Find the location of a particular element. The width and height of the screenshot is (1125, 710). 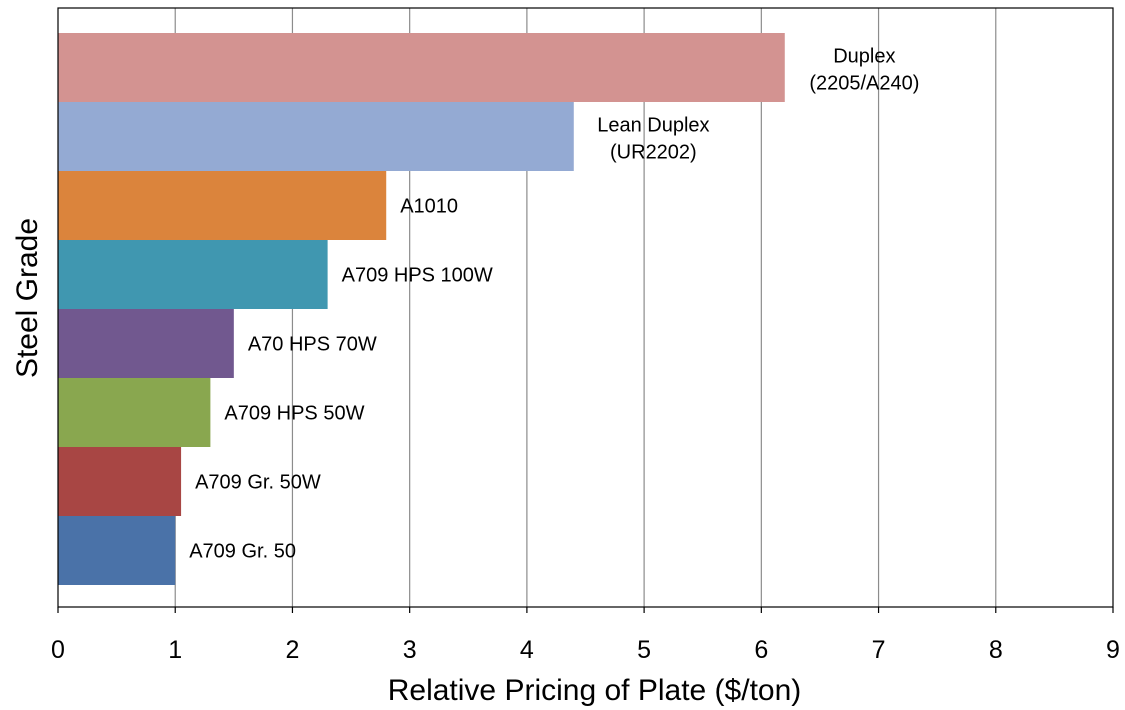

x-tick-label: 3 is located at coordinates (410, 650).